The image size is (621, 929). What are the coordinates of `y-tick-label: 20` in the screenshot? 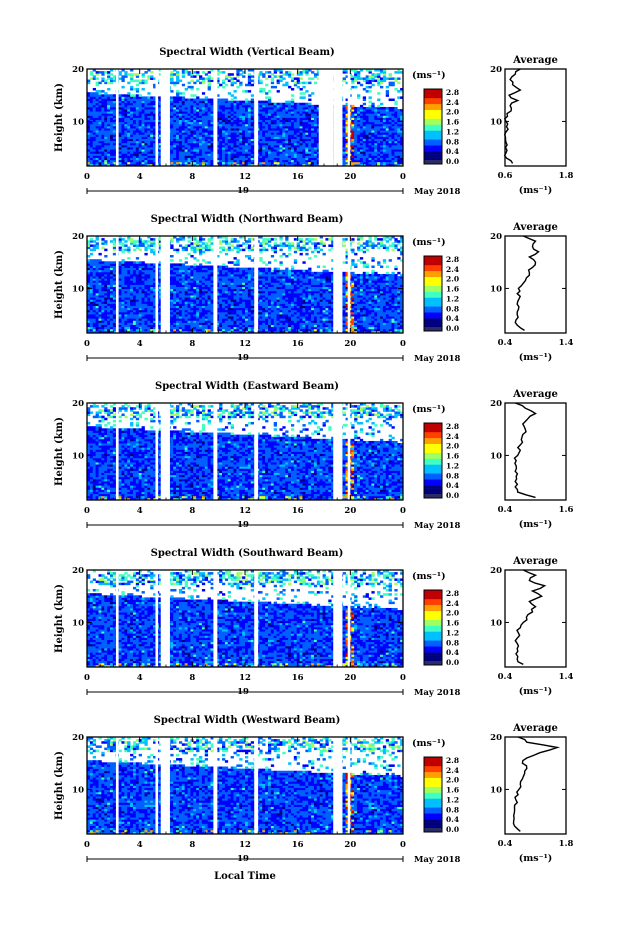 It's located at (78, 70).